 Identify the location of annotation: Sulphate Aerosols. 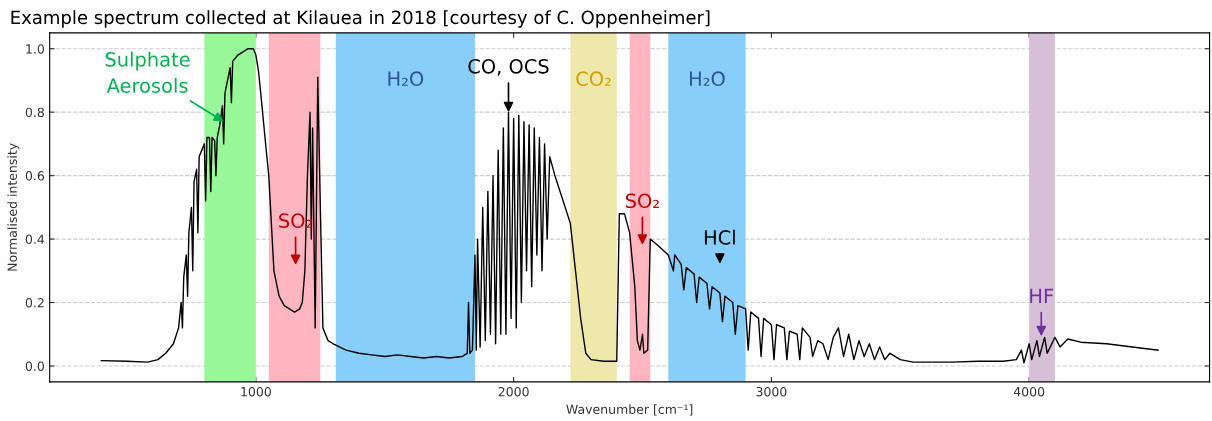
(147, 72).